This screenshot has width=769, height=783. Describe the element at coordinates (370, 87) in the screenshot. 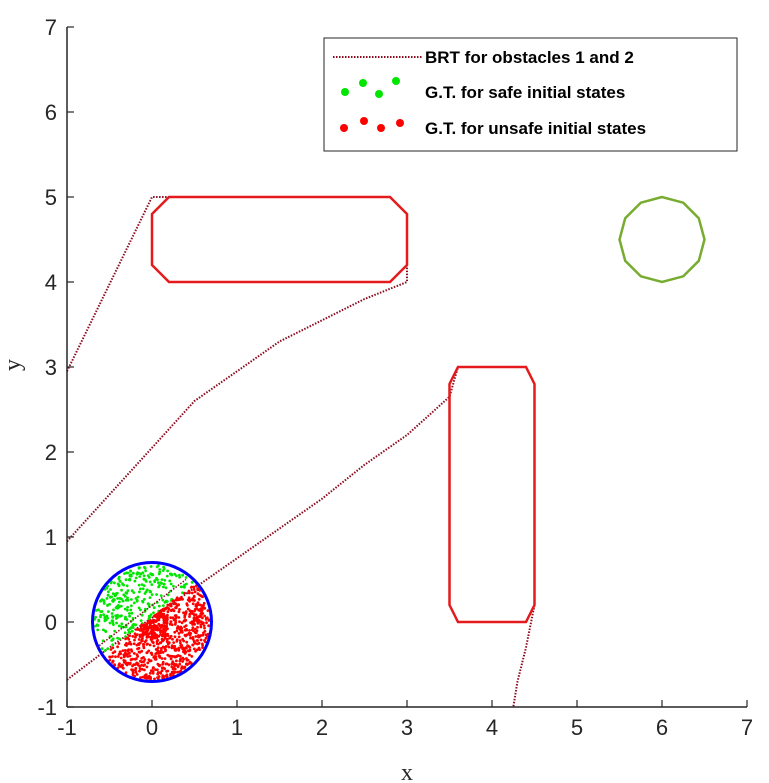

I see `legend-safe-swatch` at that location.